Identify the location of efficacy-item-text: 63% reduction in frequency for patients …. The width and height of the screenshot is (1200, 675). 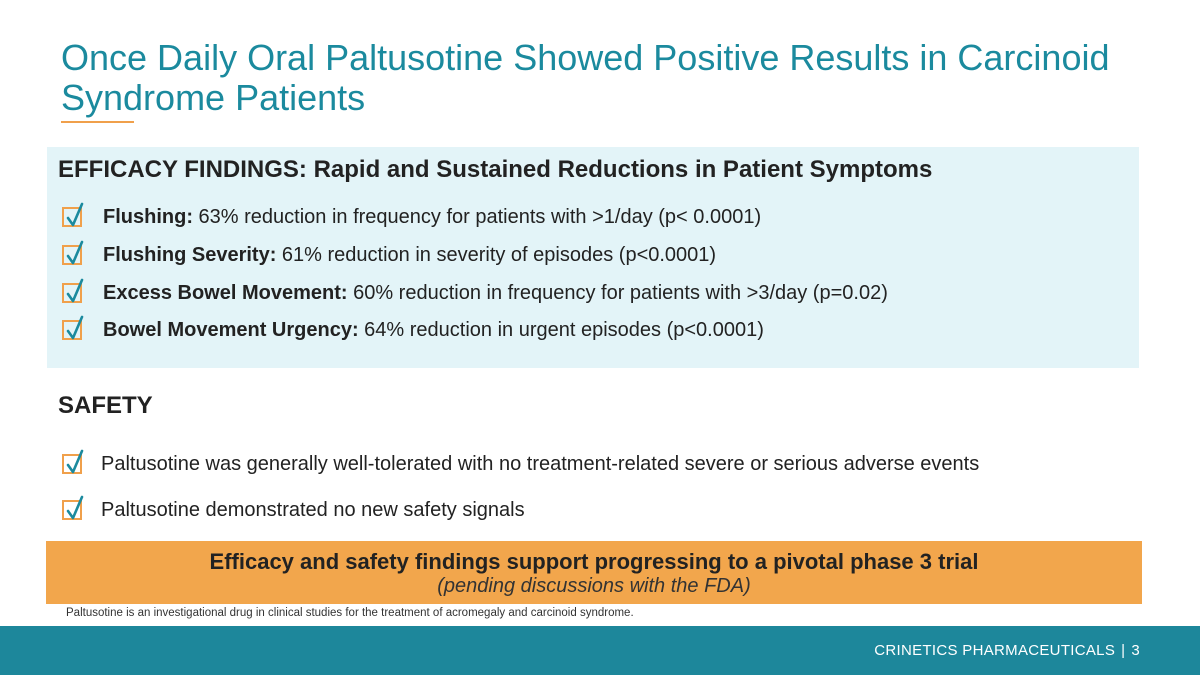
(477, 216).